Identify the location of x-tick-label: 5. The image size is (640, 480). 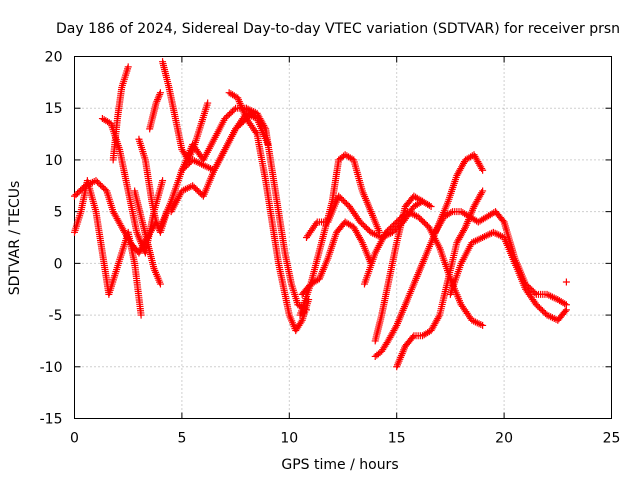
(181, 439).